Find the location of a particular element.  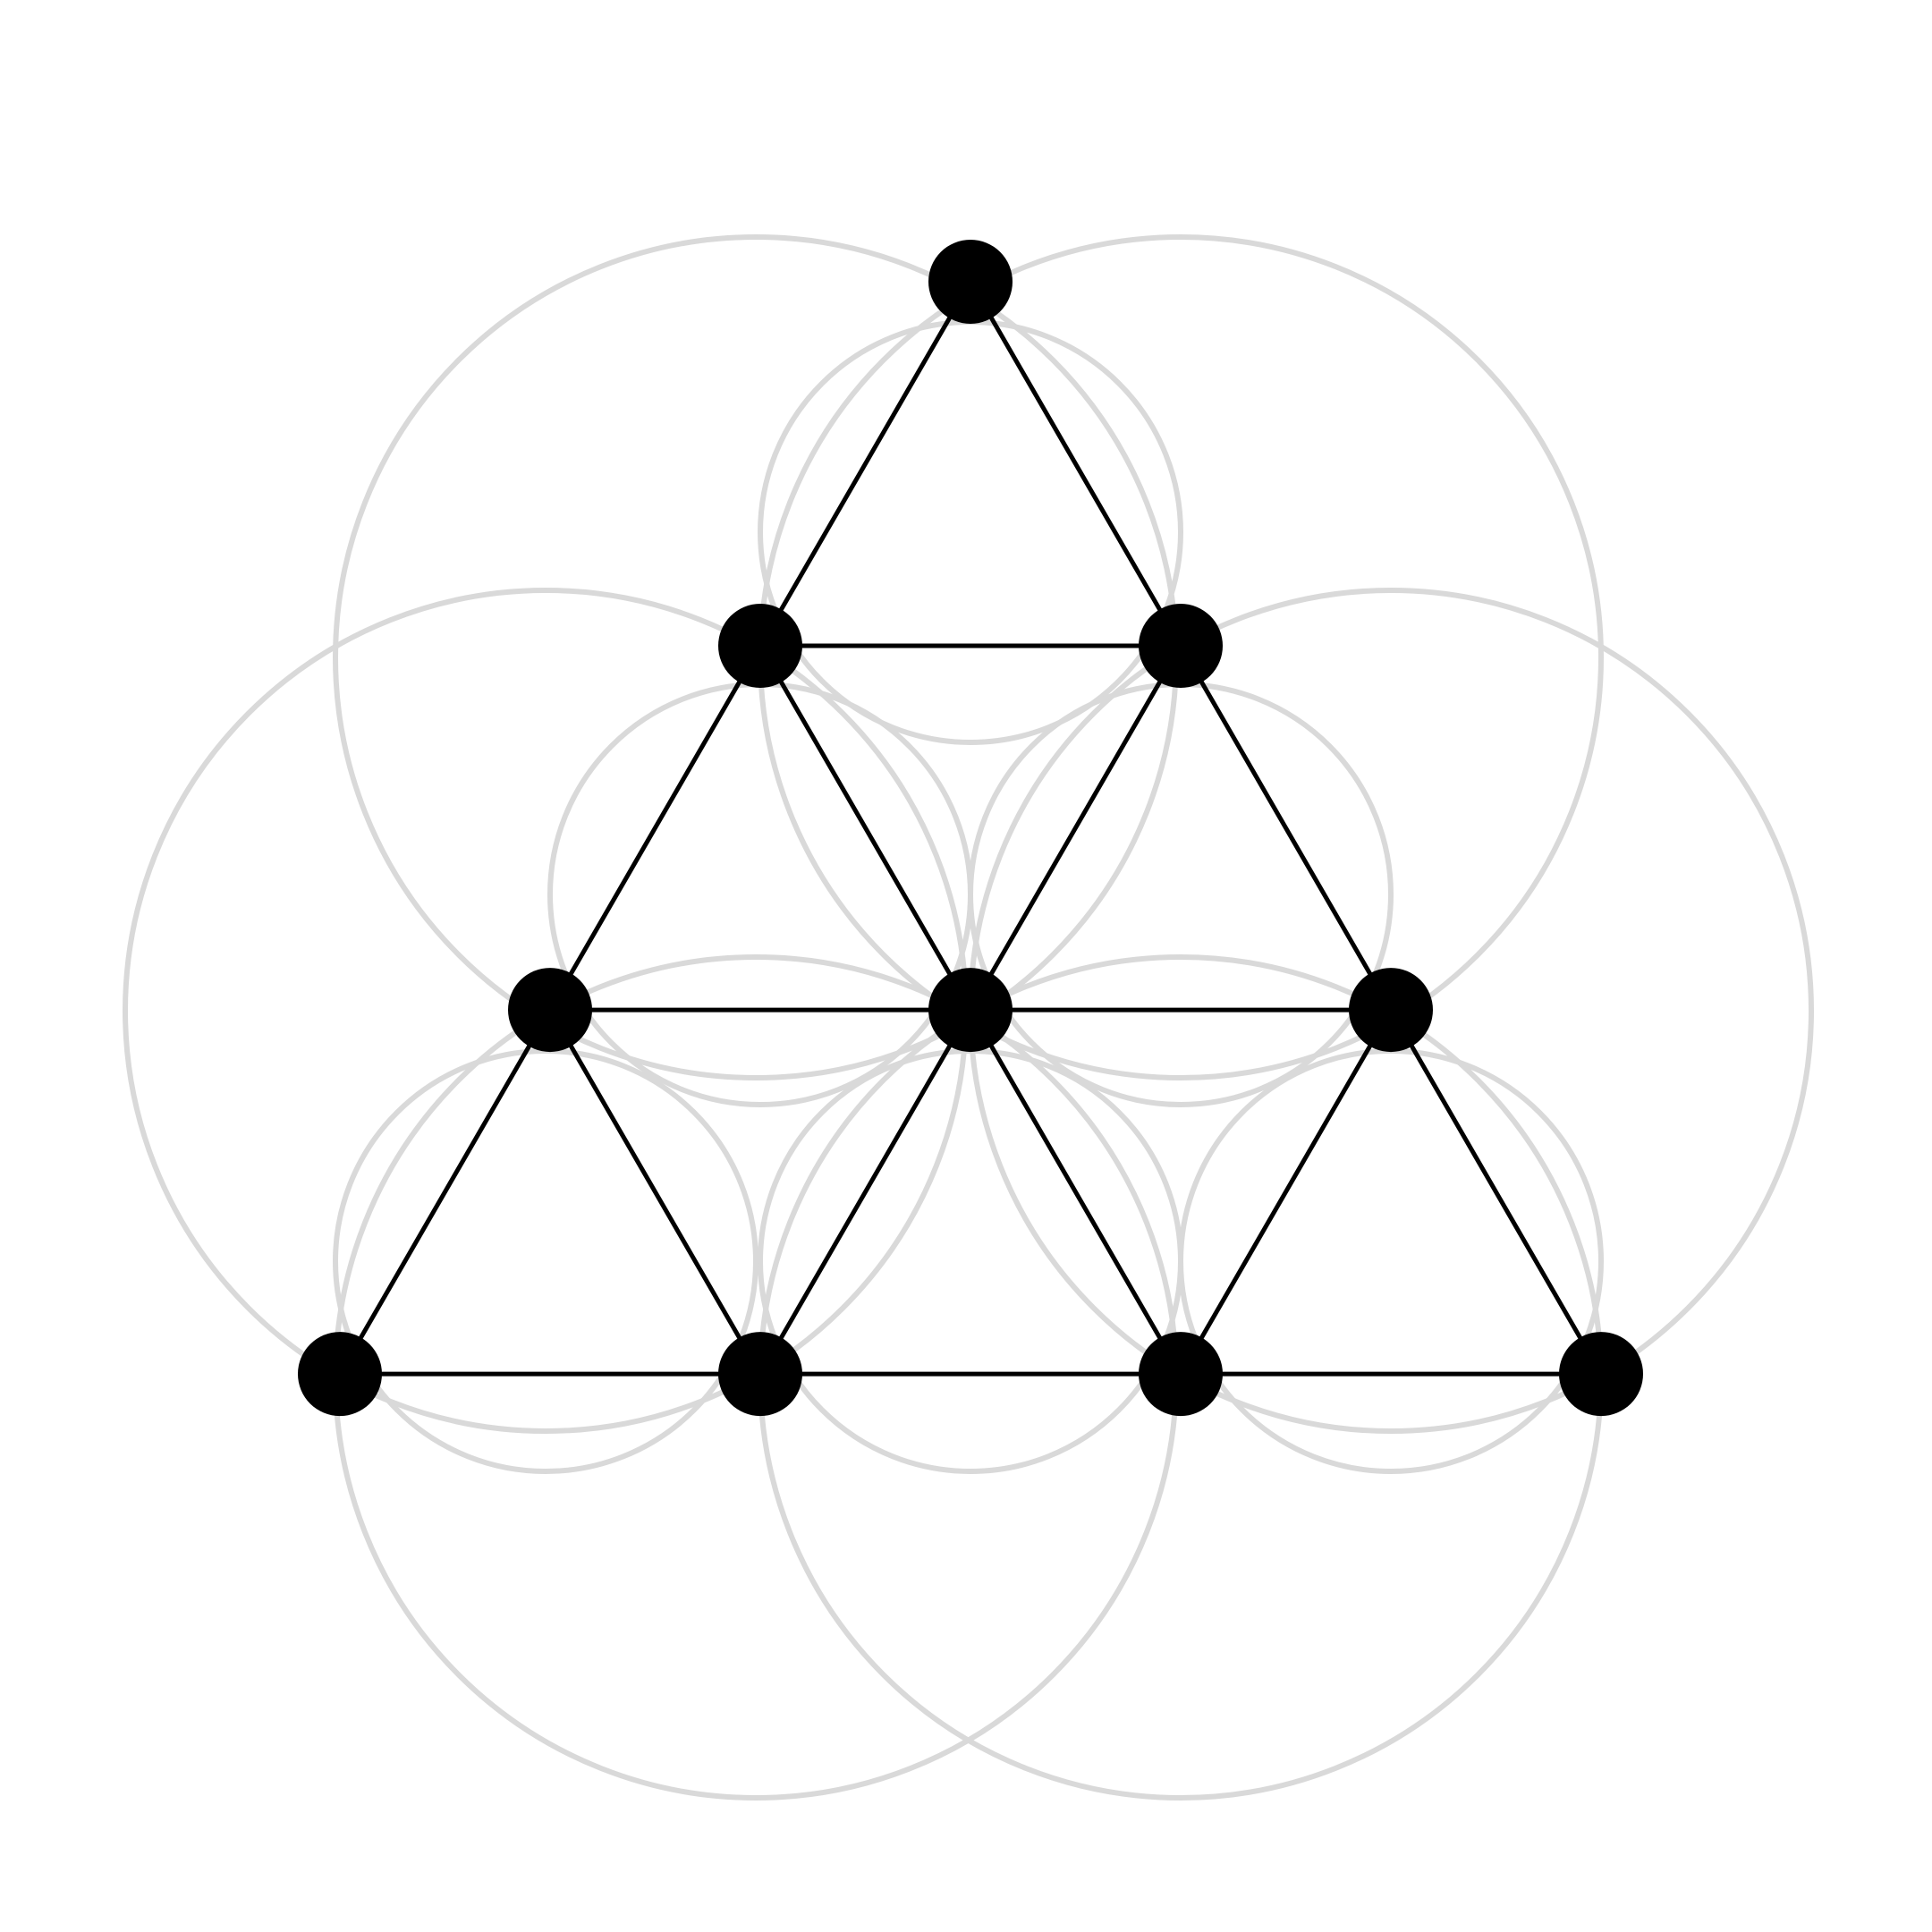

node-n9 is located at coordinates (1601, 1374).